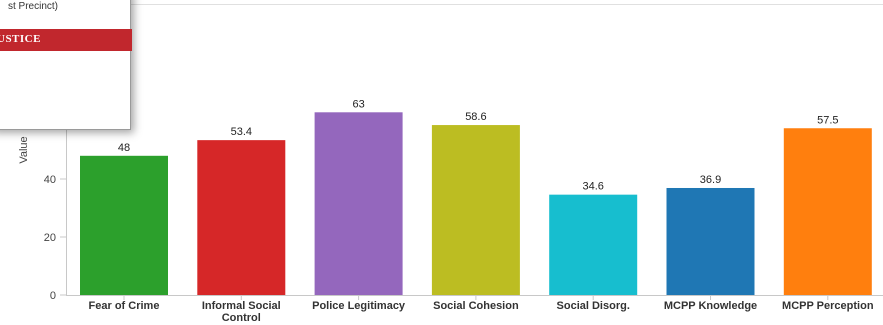 The height and width of the screenshot is (325, 883). Describe the element at coordinates (592, 187) in the screenshot. I see `value-label: 34.6` at that location.